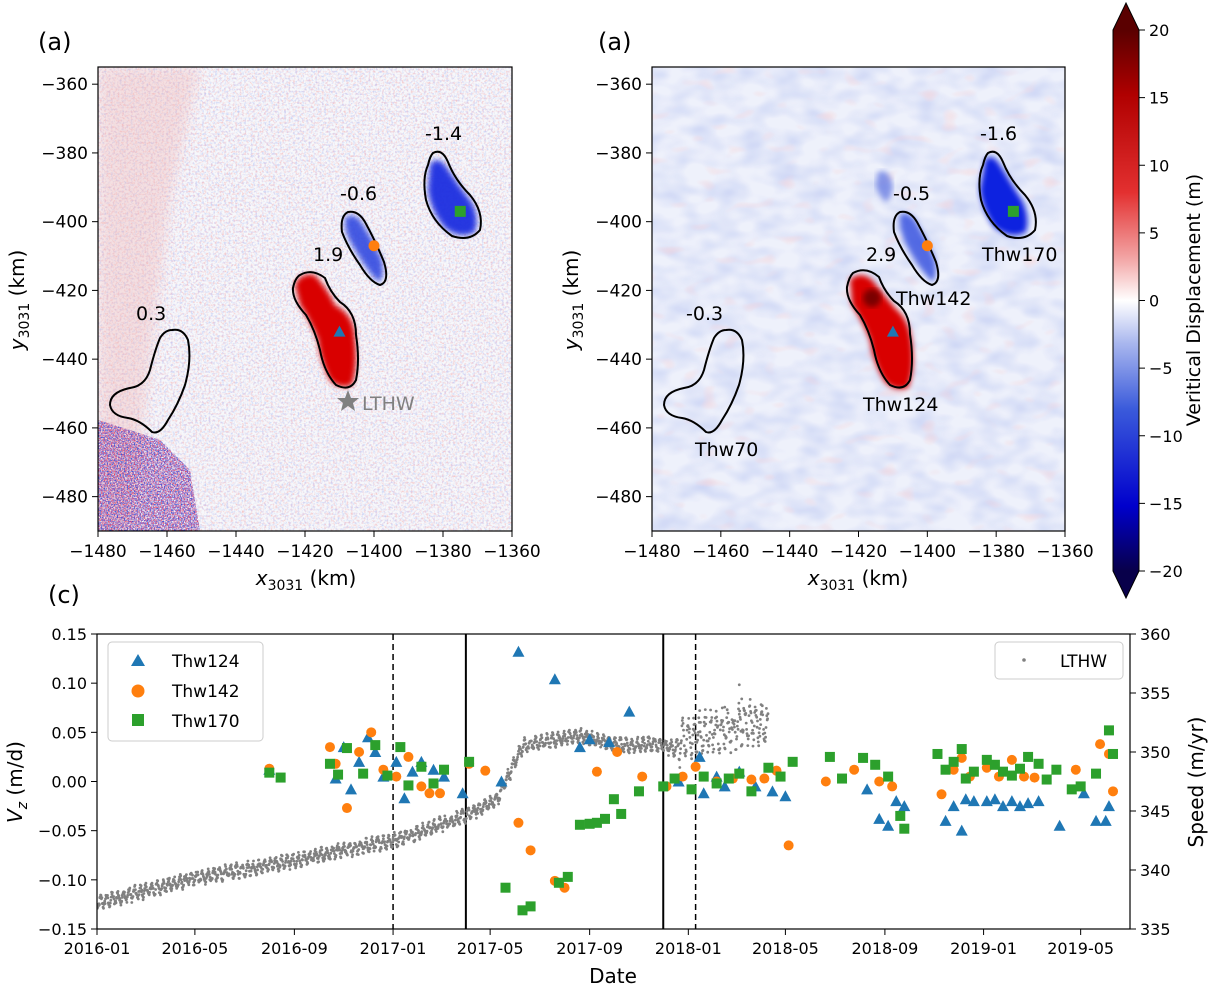  Describe the element at coordinates (399, 271) in the screenshot. I see `panel-a-markers` at that location.